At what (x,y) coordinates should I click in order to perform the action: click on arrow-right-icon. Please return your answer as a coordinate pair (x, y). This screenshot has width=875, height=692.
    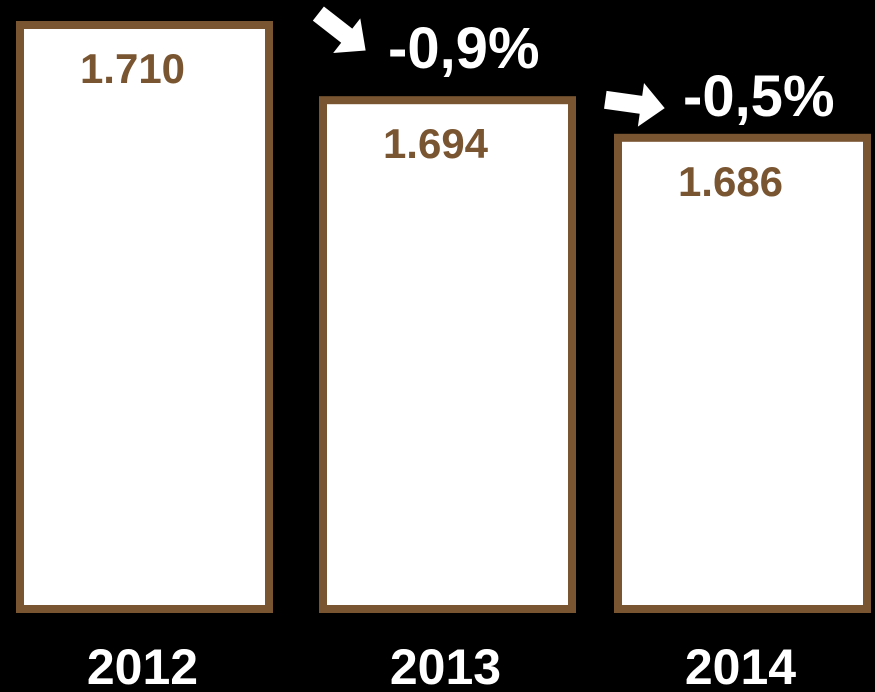
    Looking at the image, I should click on (634, 105).